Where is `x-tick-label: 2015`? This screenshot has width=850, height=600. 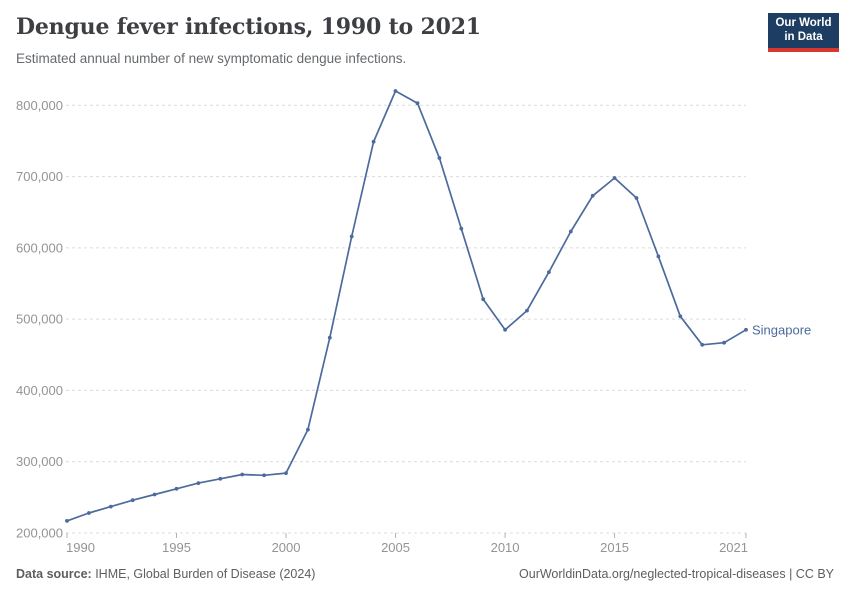
x-tick-label: 2015 is located at coordinates (614, 547).